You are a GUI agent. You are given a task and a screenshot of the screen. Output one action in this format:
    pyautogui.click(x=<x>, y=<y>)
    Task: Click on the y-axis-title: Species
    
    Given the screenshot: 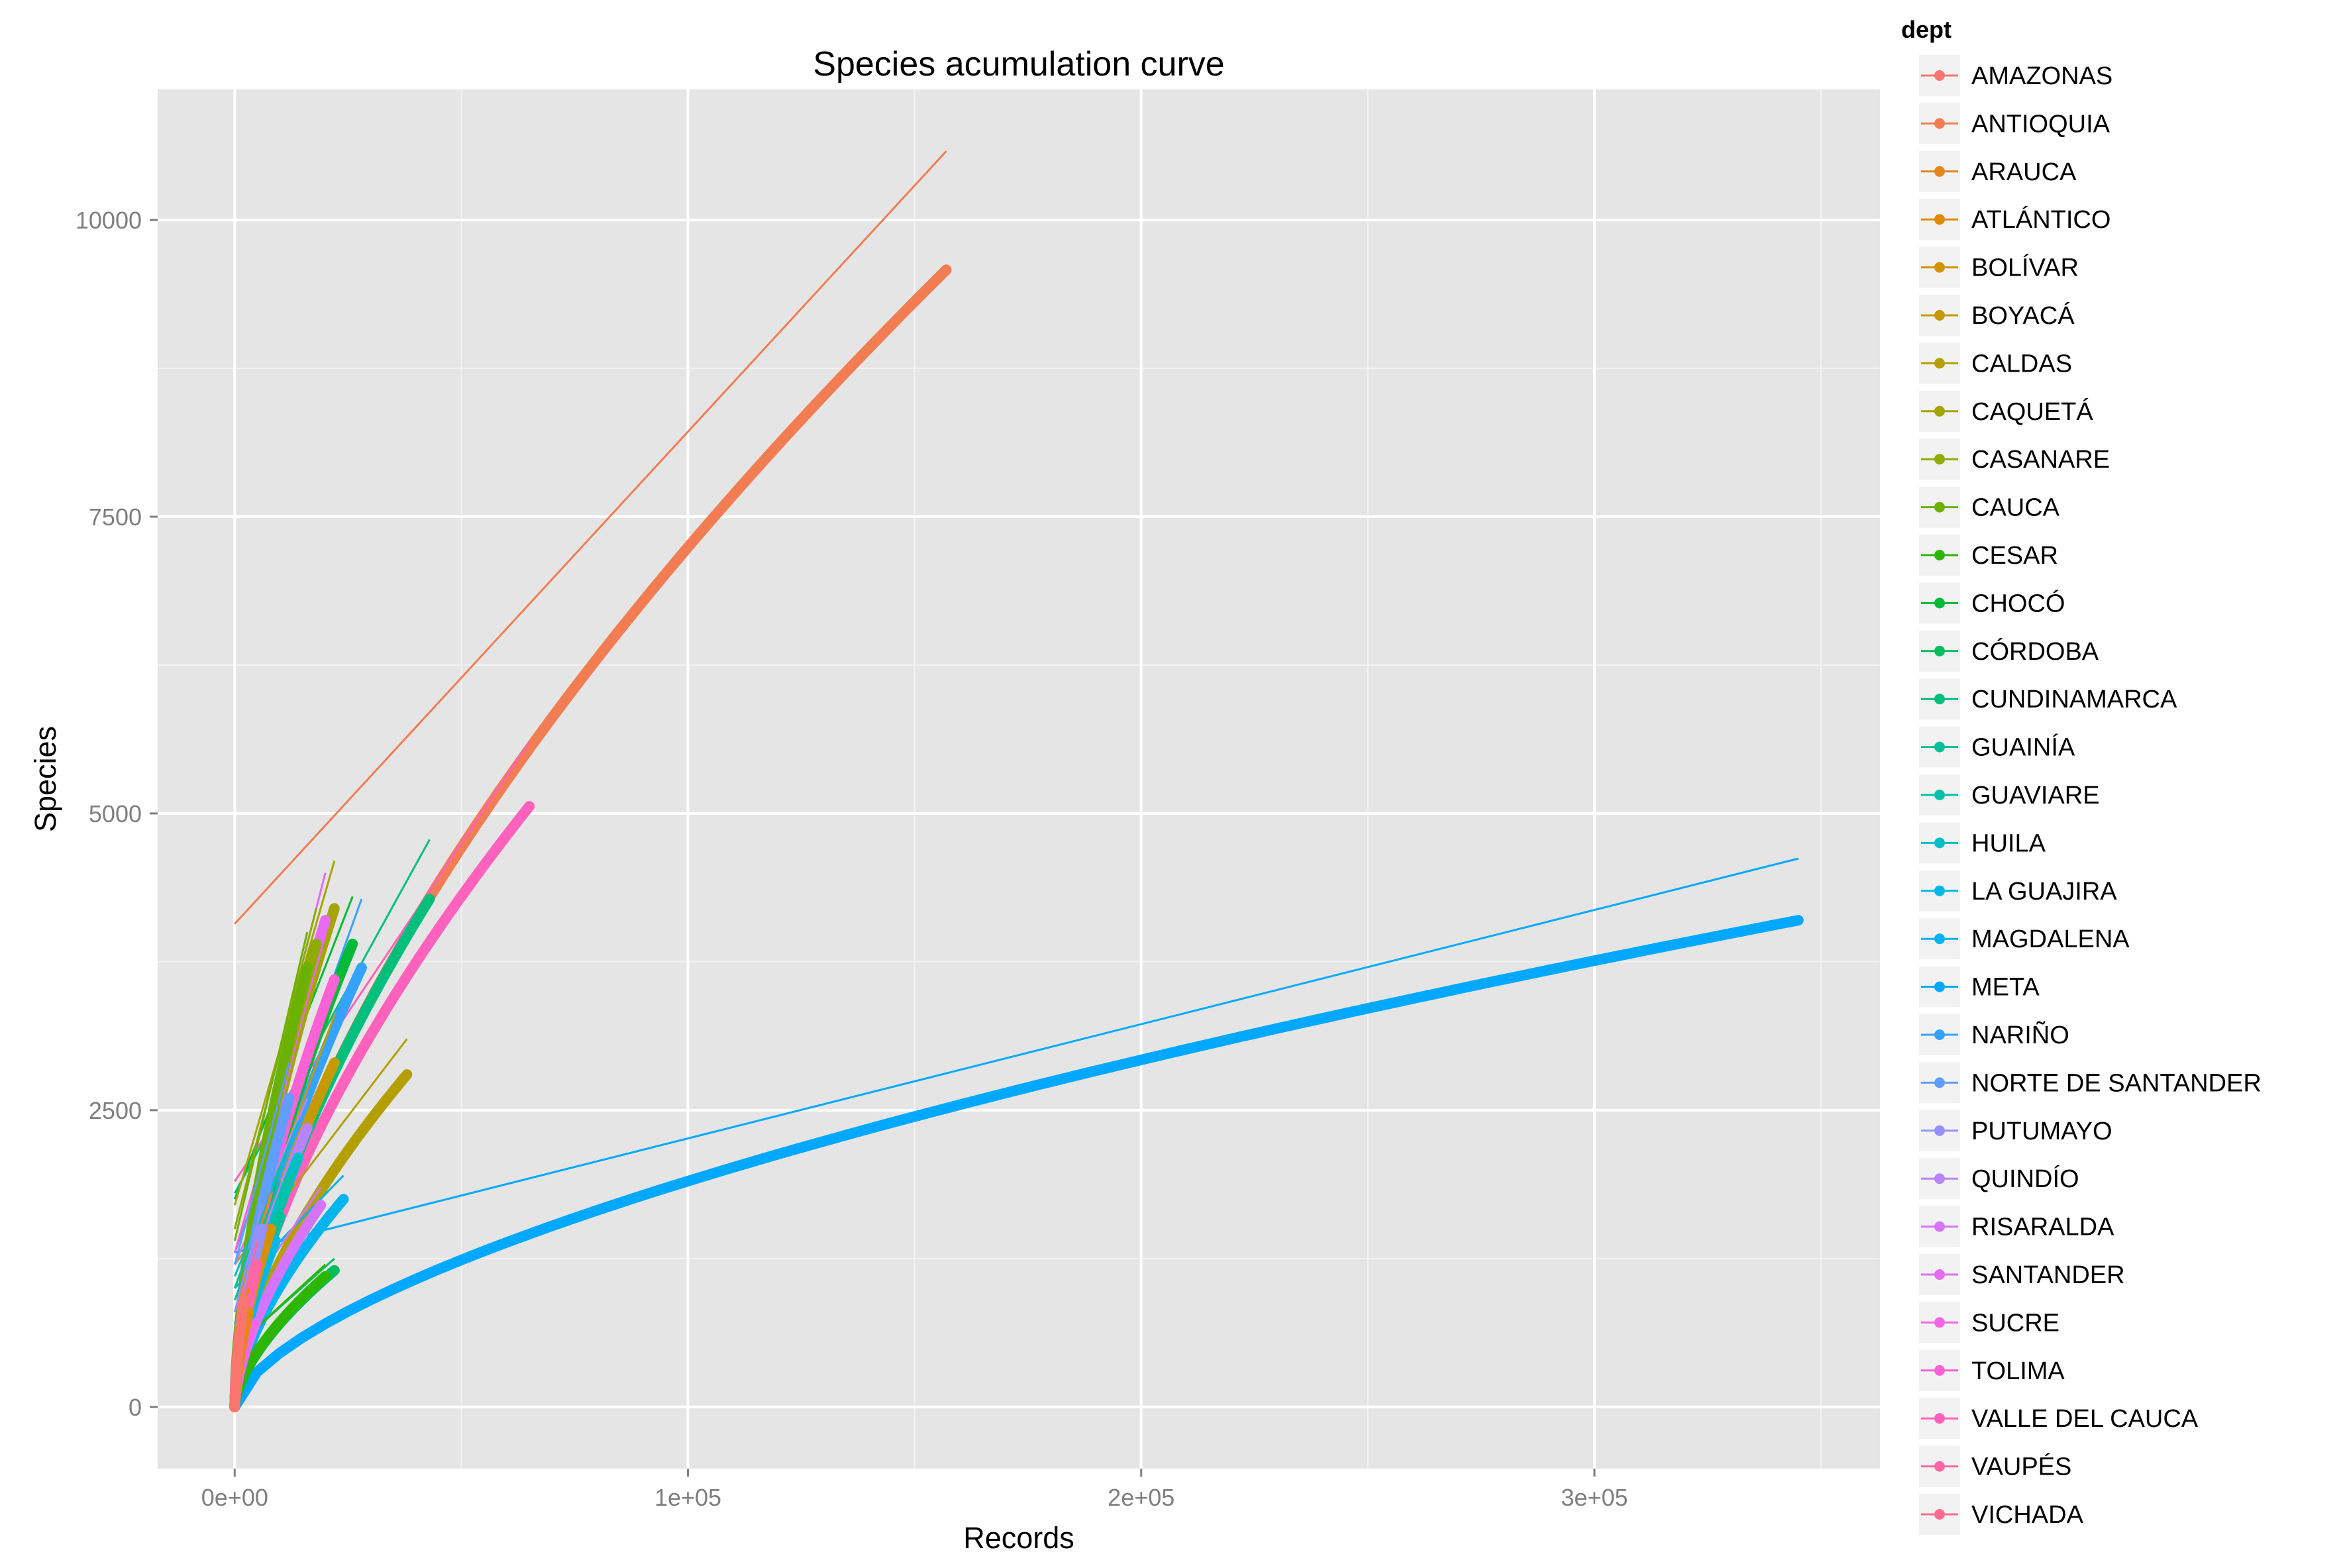 What is the action you would take?
    pyautogui.click(x=45, y=779)
    